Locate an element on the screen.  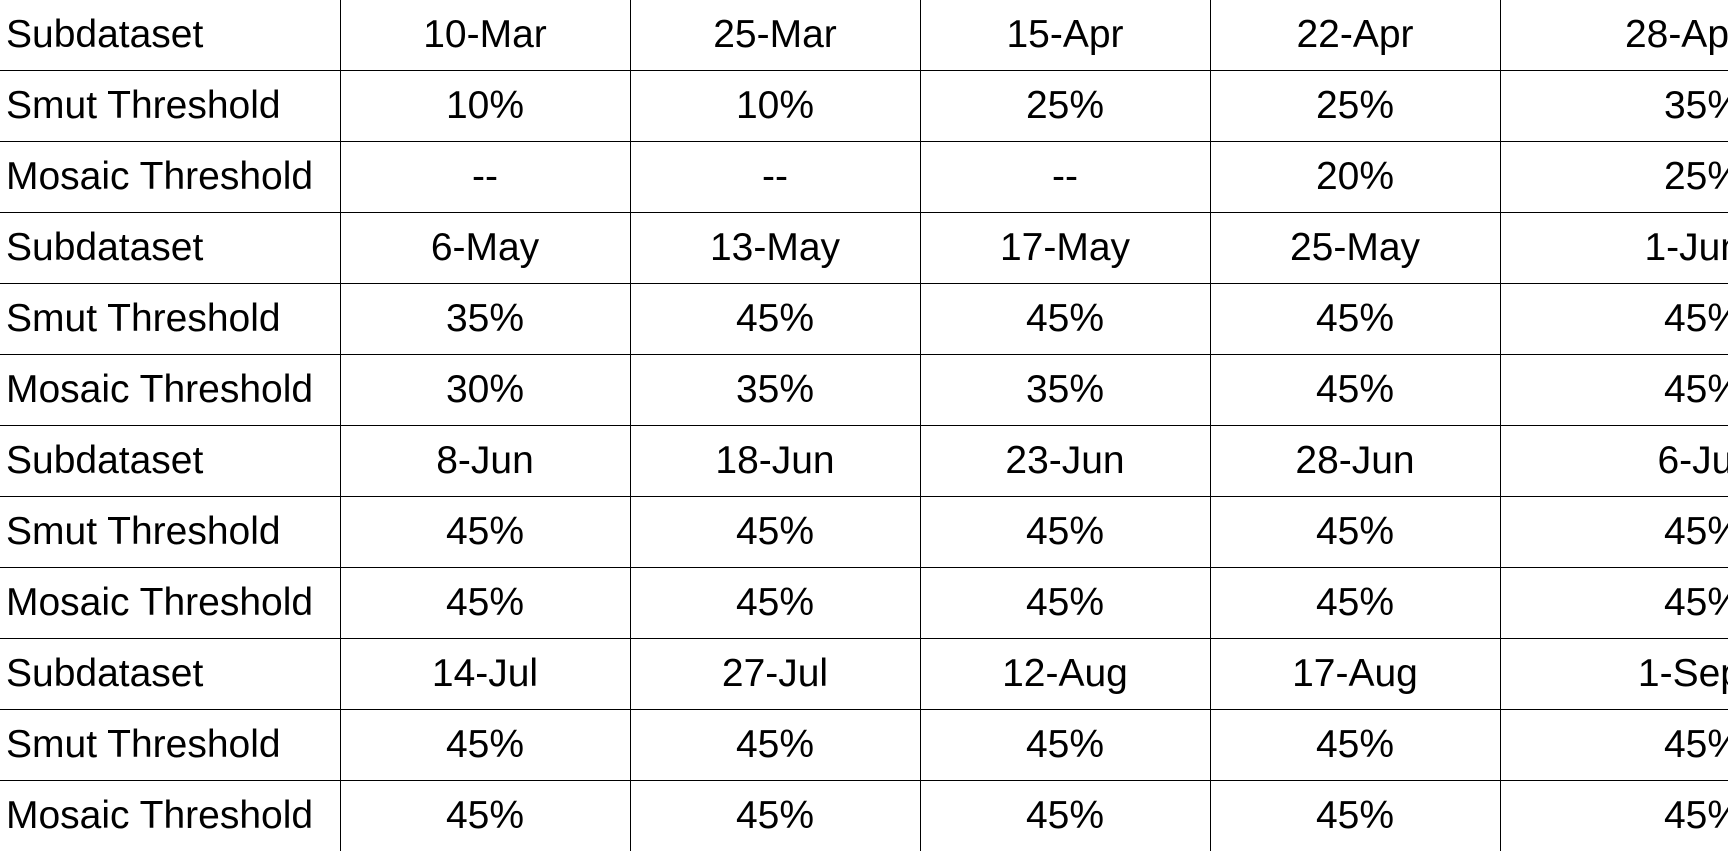
table-cell: 23-Jun is located at coordinates (1065, 461).